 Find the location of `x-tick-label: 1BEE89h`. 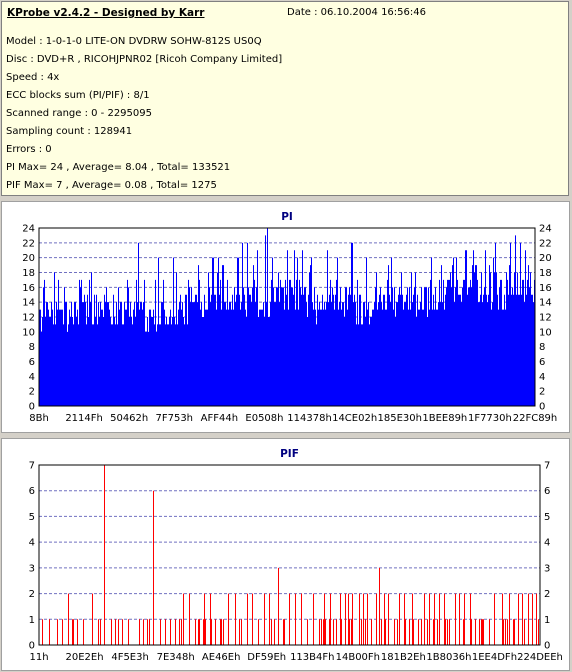

x-tick-label: 1BEE89h is located at coordinates (444, 418).